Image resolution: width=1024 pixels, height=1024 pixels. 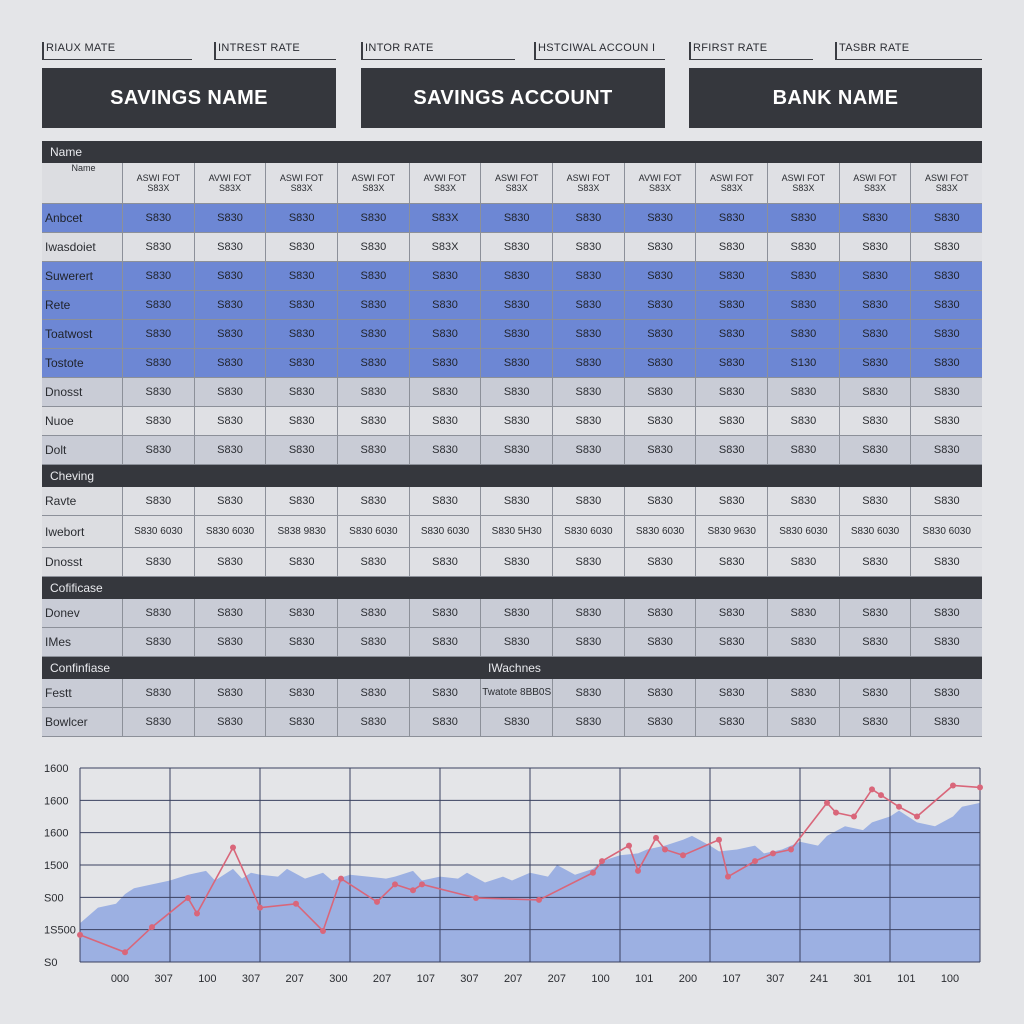 I want to click on table-cell: S830 5H30, so click(x=516, y=531).